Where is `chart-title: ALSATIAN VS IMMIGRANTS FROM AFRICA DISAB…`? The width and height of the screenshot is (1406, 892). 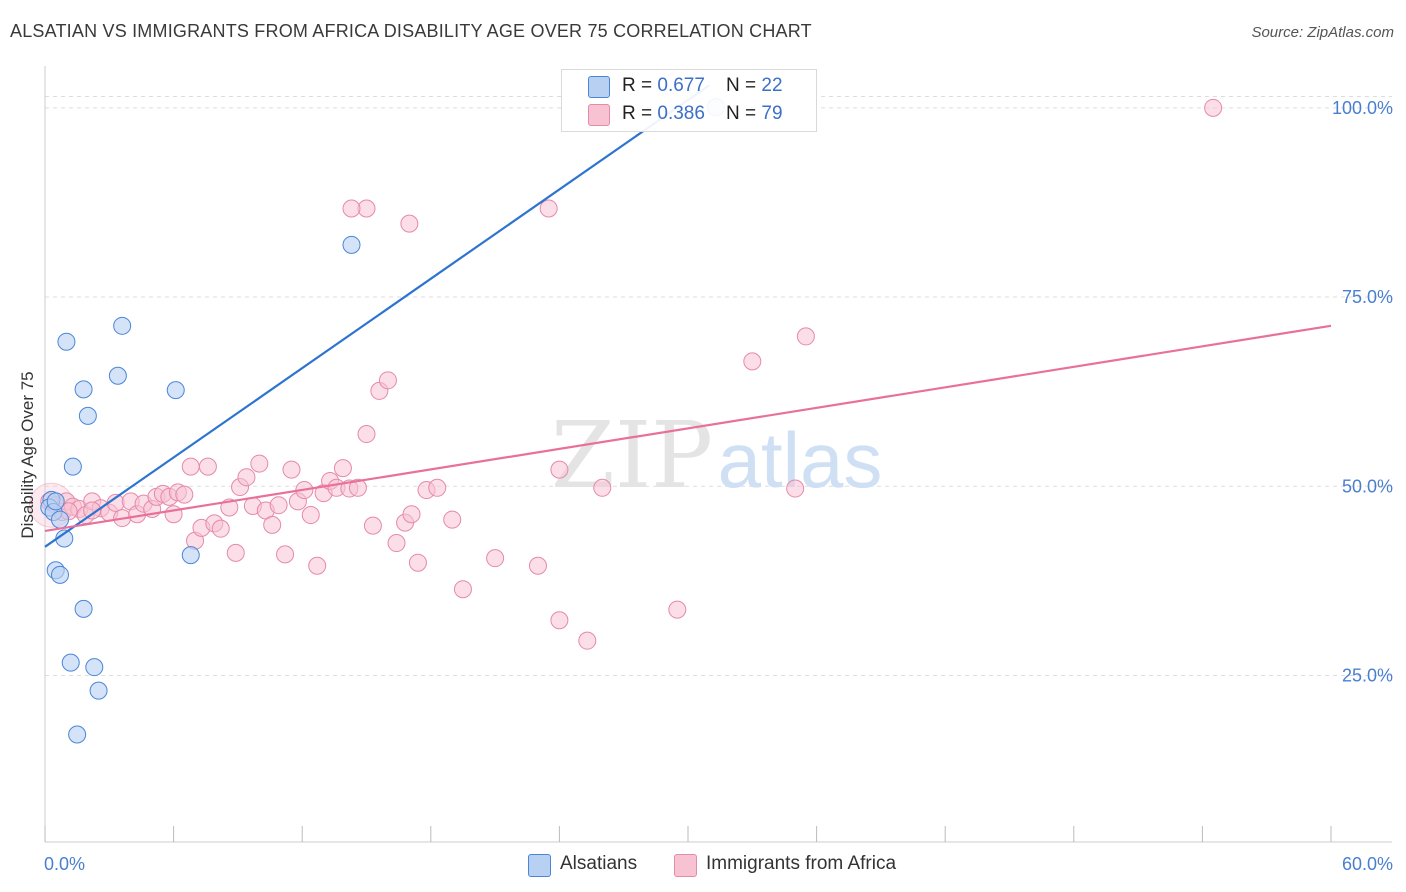
chart-title: ALSATIAN VS IMMIGRANTS FROM AFRICA DISAB… is located at coordinates (411, 31).